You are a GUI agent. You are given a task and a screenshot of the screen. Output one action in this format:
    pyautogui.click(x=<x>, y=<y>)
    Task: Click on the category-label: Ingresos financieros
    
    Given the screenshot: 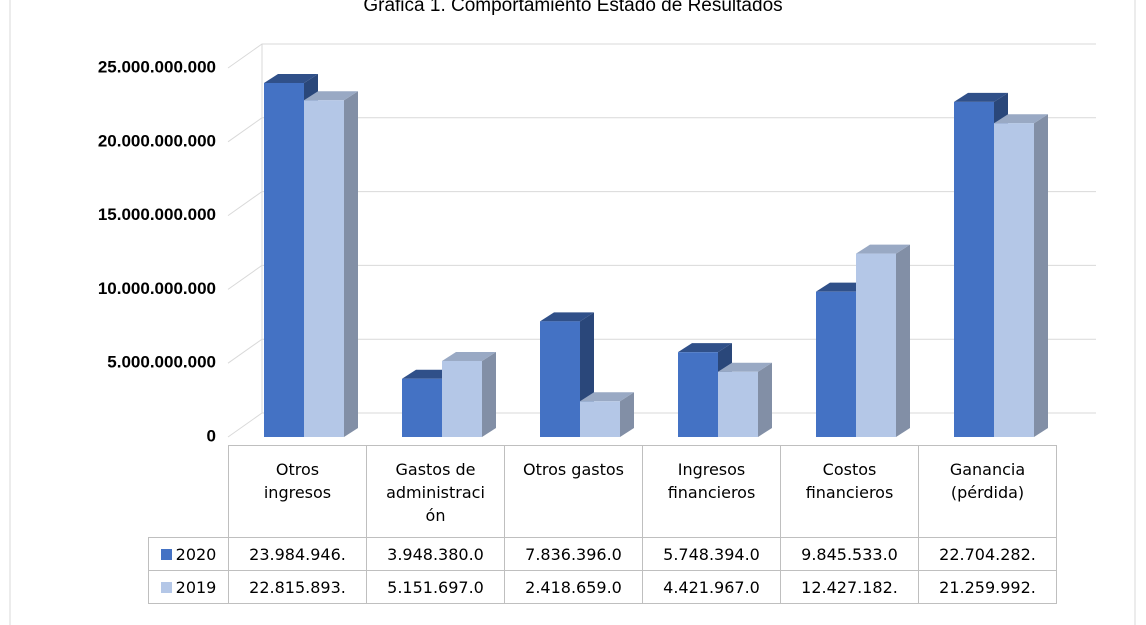 What is the action you would take?
    pyautogui.click(x=711, y=491)
    